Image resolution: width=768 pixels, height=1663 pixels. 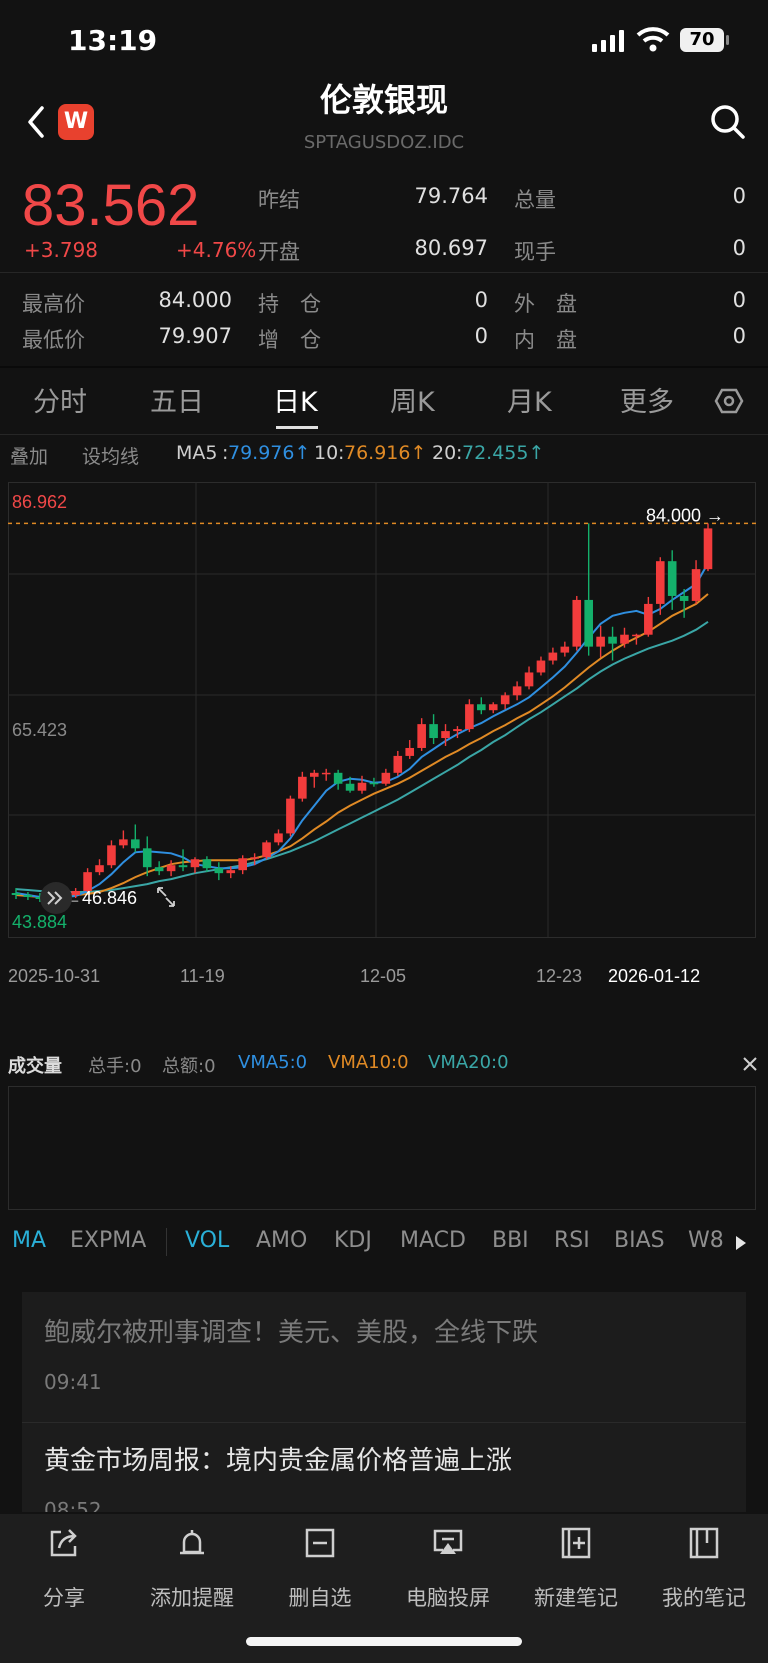 What do you see at coordinates (481, 336) in the screenshot?
I see `oi-change-value: 0` at bounding box center [481, 336].